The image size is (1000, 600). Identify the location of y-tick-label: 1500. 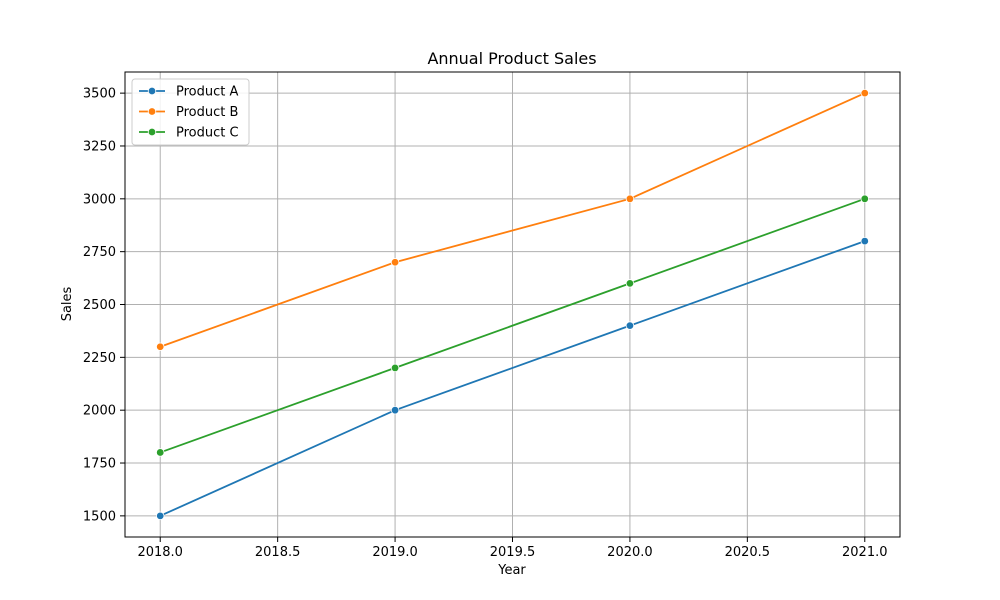
(99, 516).